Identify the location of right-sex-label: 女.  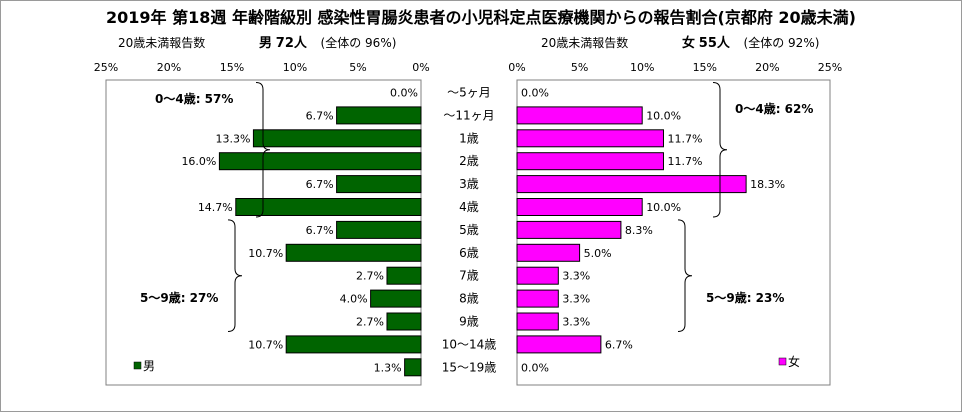
(688, 43).